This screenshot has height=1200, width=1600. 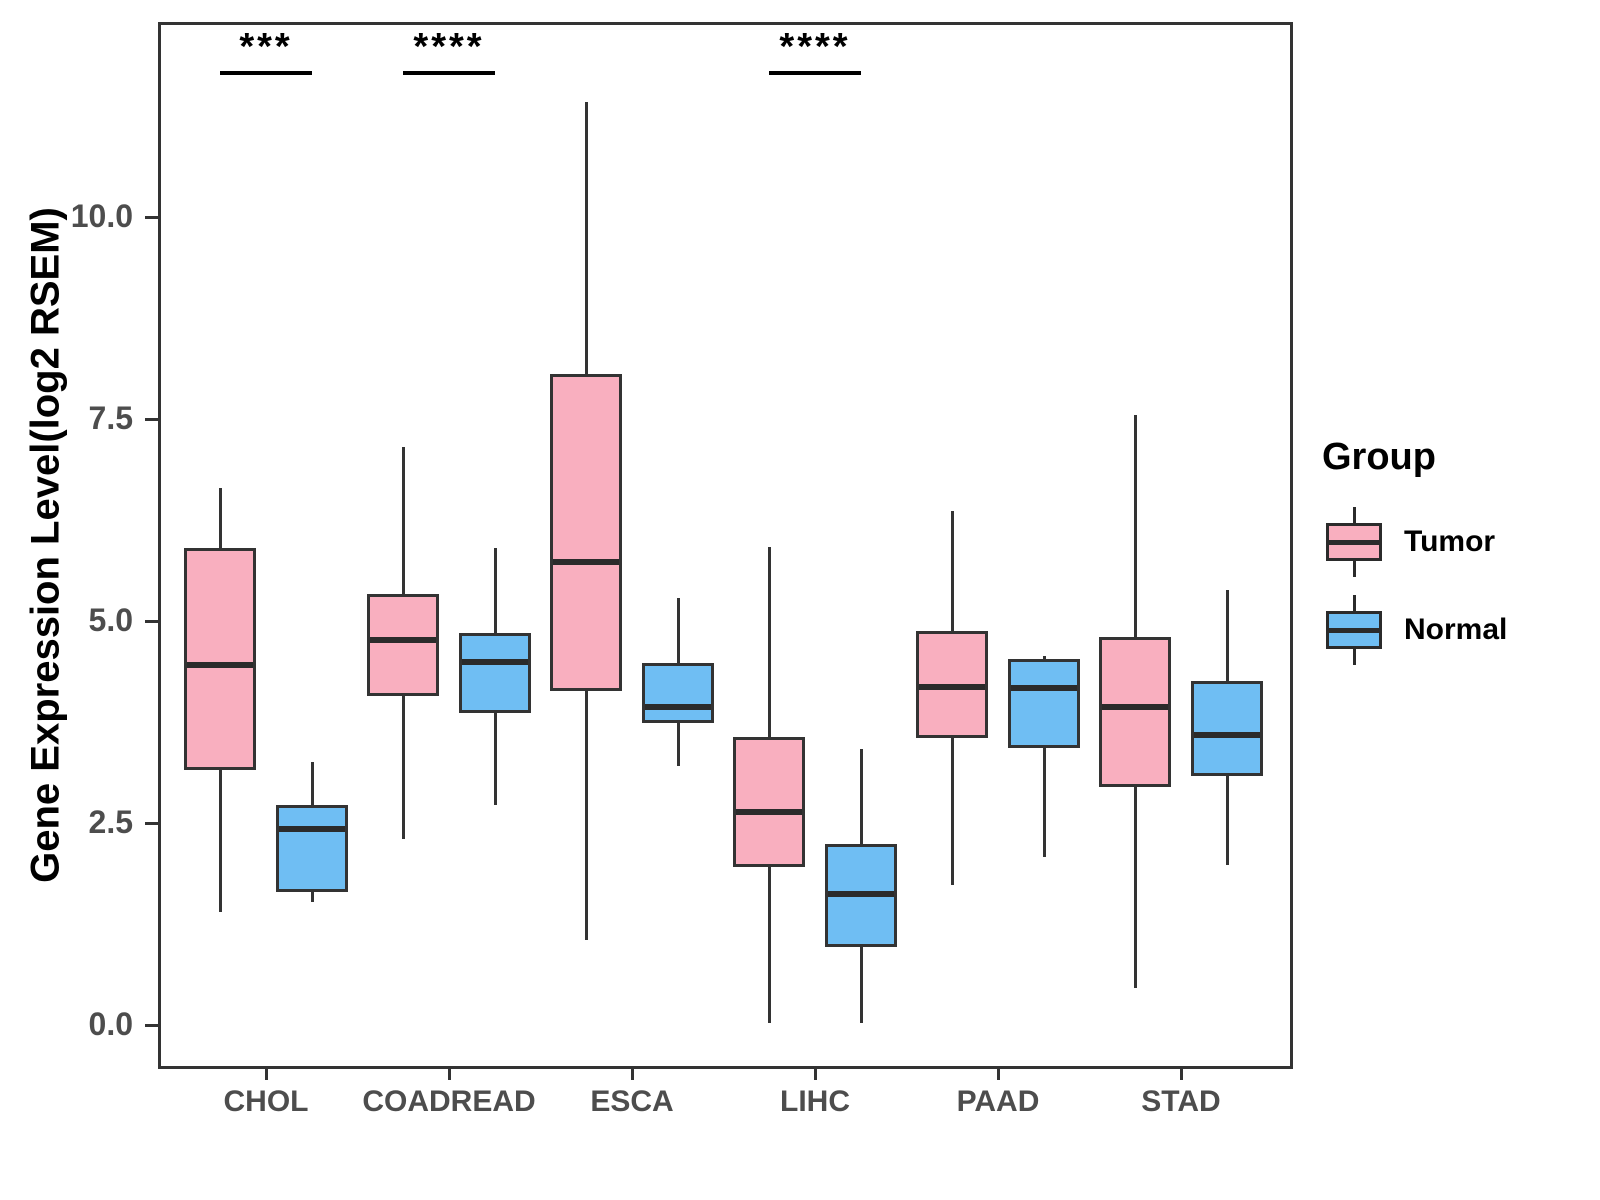 I want to click on box-Normal-STAD, so click(x=1227, y=728).